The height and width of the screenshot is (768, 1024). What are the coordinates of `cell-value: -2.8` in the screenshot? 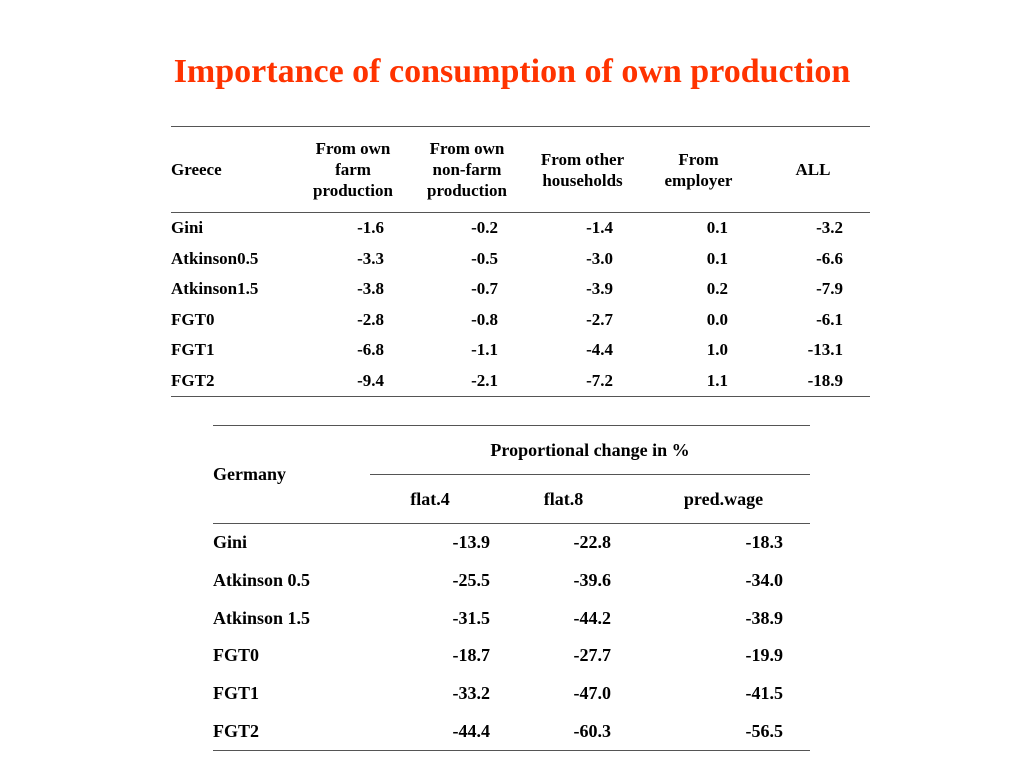 It's located at (370, 319).